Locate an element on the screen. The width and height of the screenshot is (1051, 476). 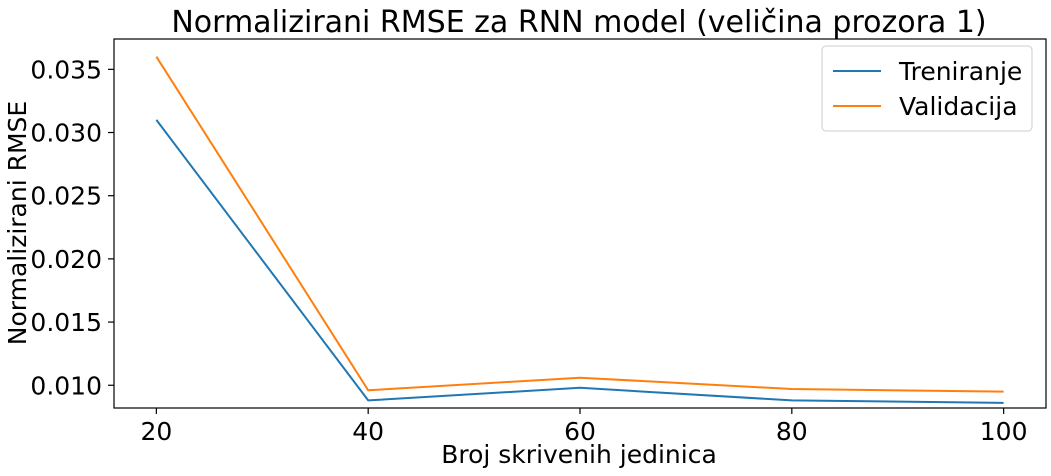
x-tick-label: 80 is located at coordinates (792, 431).